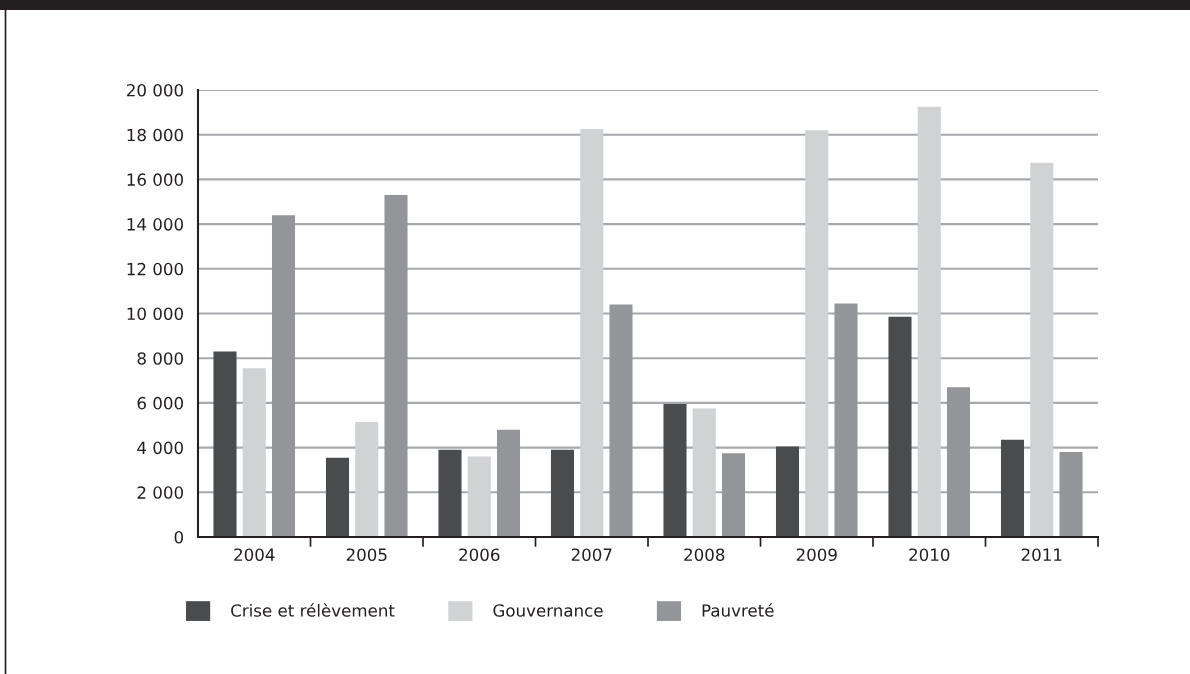 This screenshot has height=674, width=1190. What do you see at coordinates (155, 224) in the screenshot?
I see `y-tick-label: 14 000` at bounding box center [155, 224].